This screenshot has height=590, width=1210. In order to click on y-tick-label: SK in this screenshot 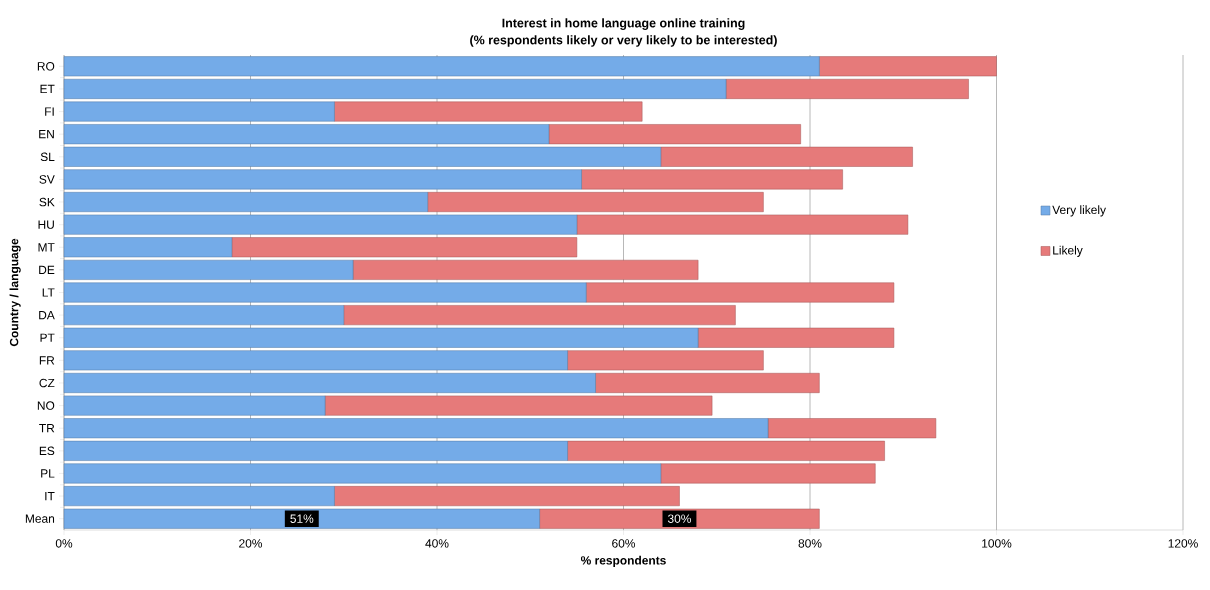, I will do `click(47, 202)`.